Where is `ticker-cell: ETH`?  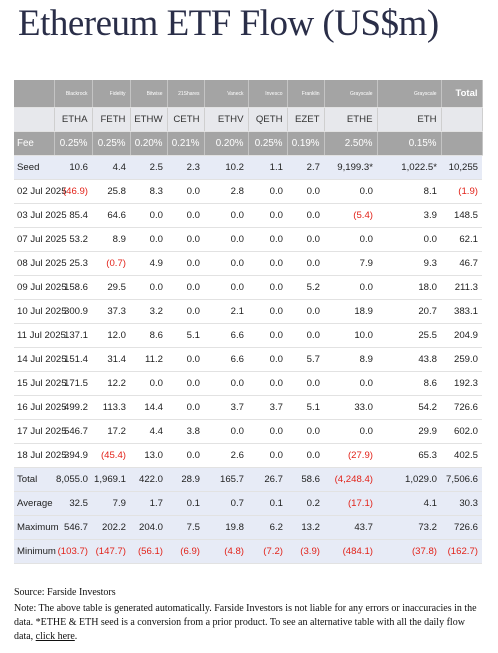
ticker-cell: ETH is located at coordinates (409, 119).